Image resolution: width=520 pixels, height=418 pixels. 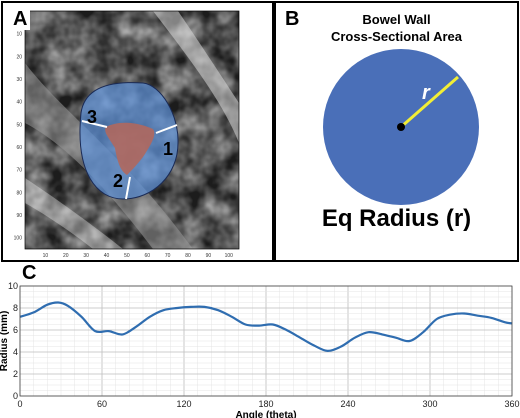 What do you see at coordinates (138, 256) in the screenshot?
I see `image-x-axis: 10 20 30 40 50 60 70 80 90 100` at bounding box center [138, 256].